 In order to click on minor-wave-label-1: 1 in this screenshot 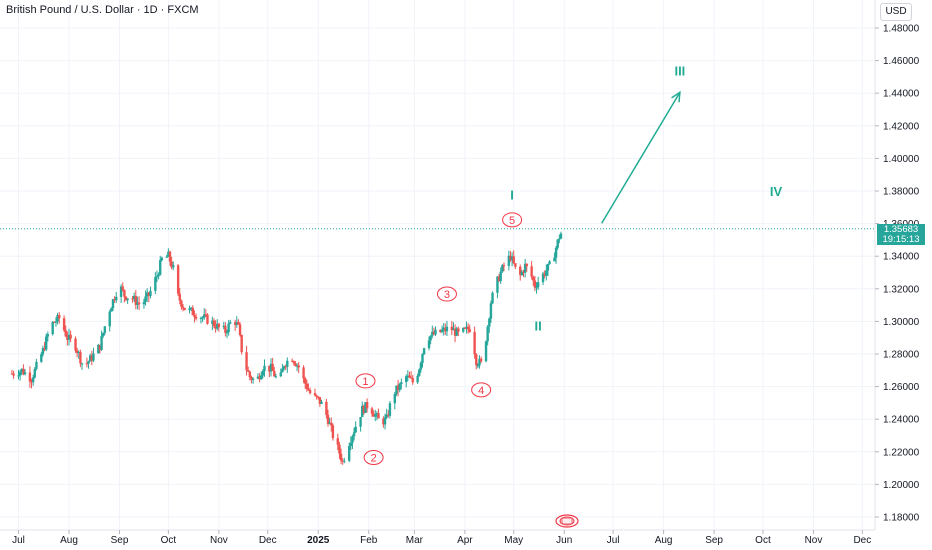, I will do `click(365, 381)`.